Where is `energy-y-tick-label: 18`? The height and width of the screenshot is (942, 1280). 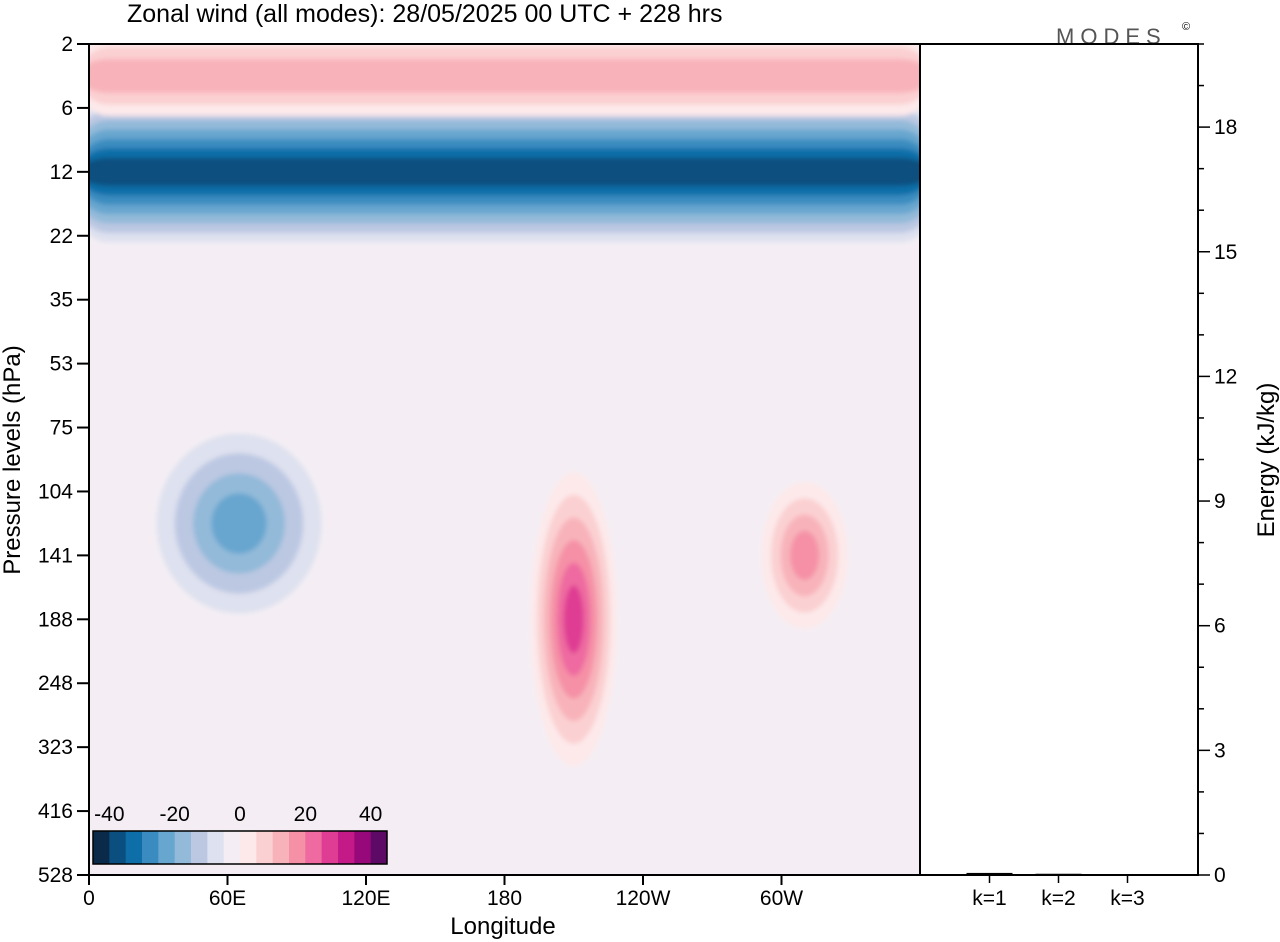
energy-y-tick-label: 18 is located at coordinates (1225, 127).